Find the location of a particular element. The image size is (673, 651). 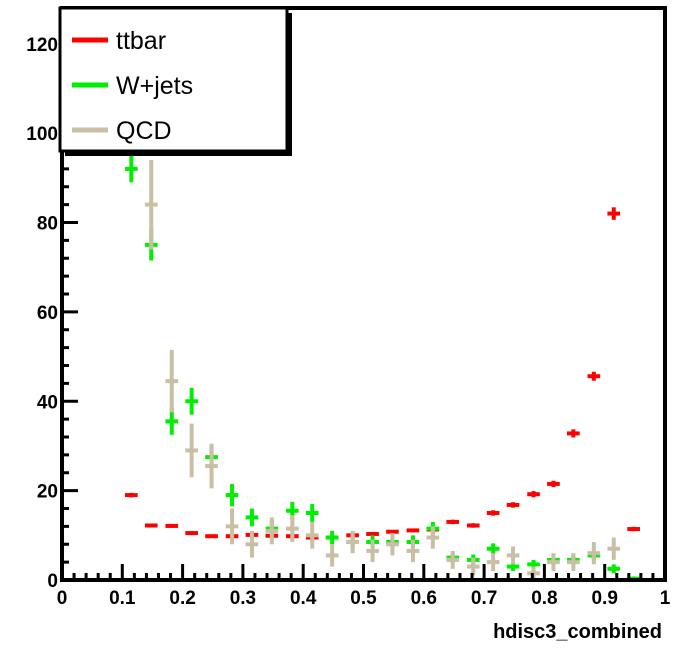

legend-entry: ttbar is located at coordinates (119, 41).